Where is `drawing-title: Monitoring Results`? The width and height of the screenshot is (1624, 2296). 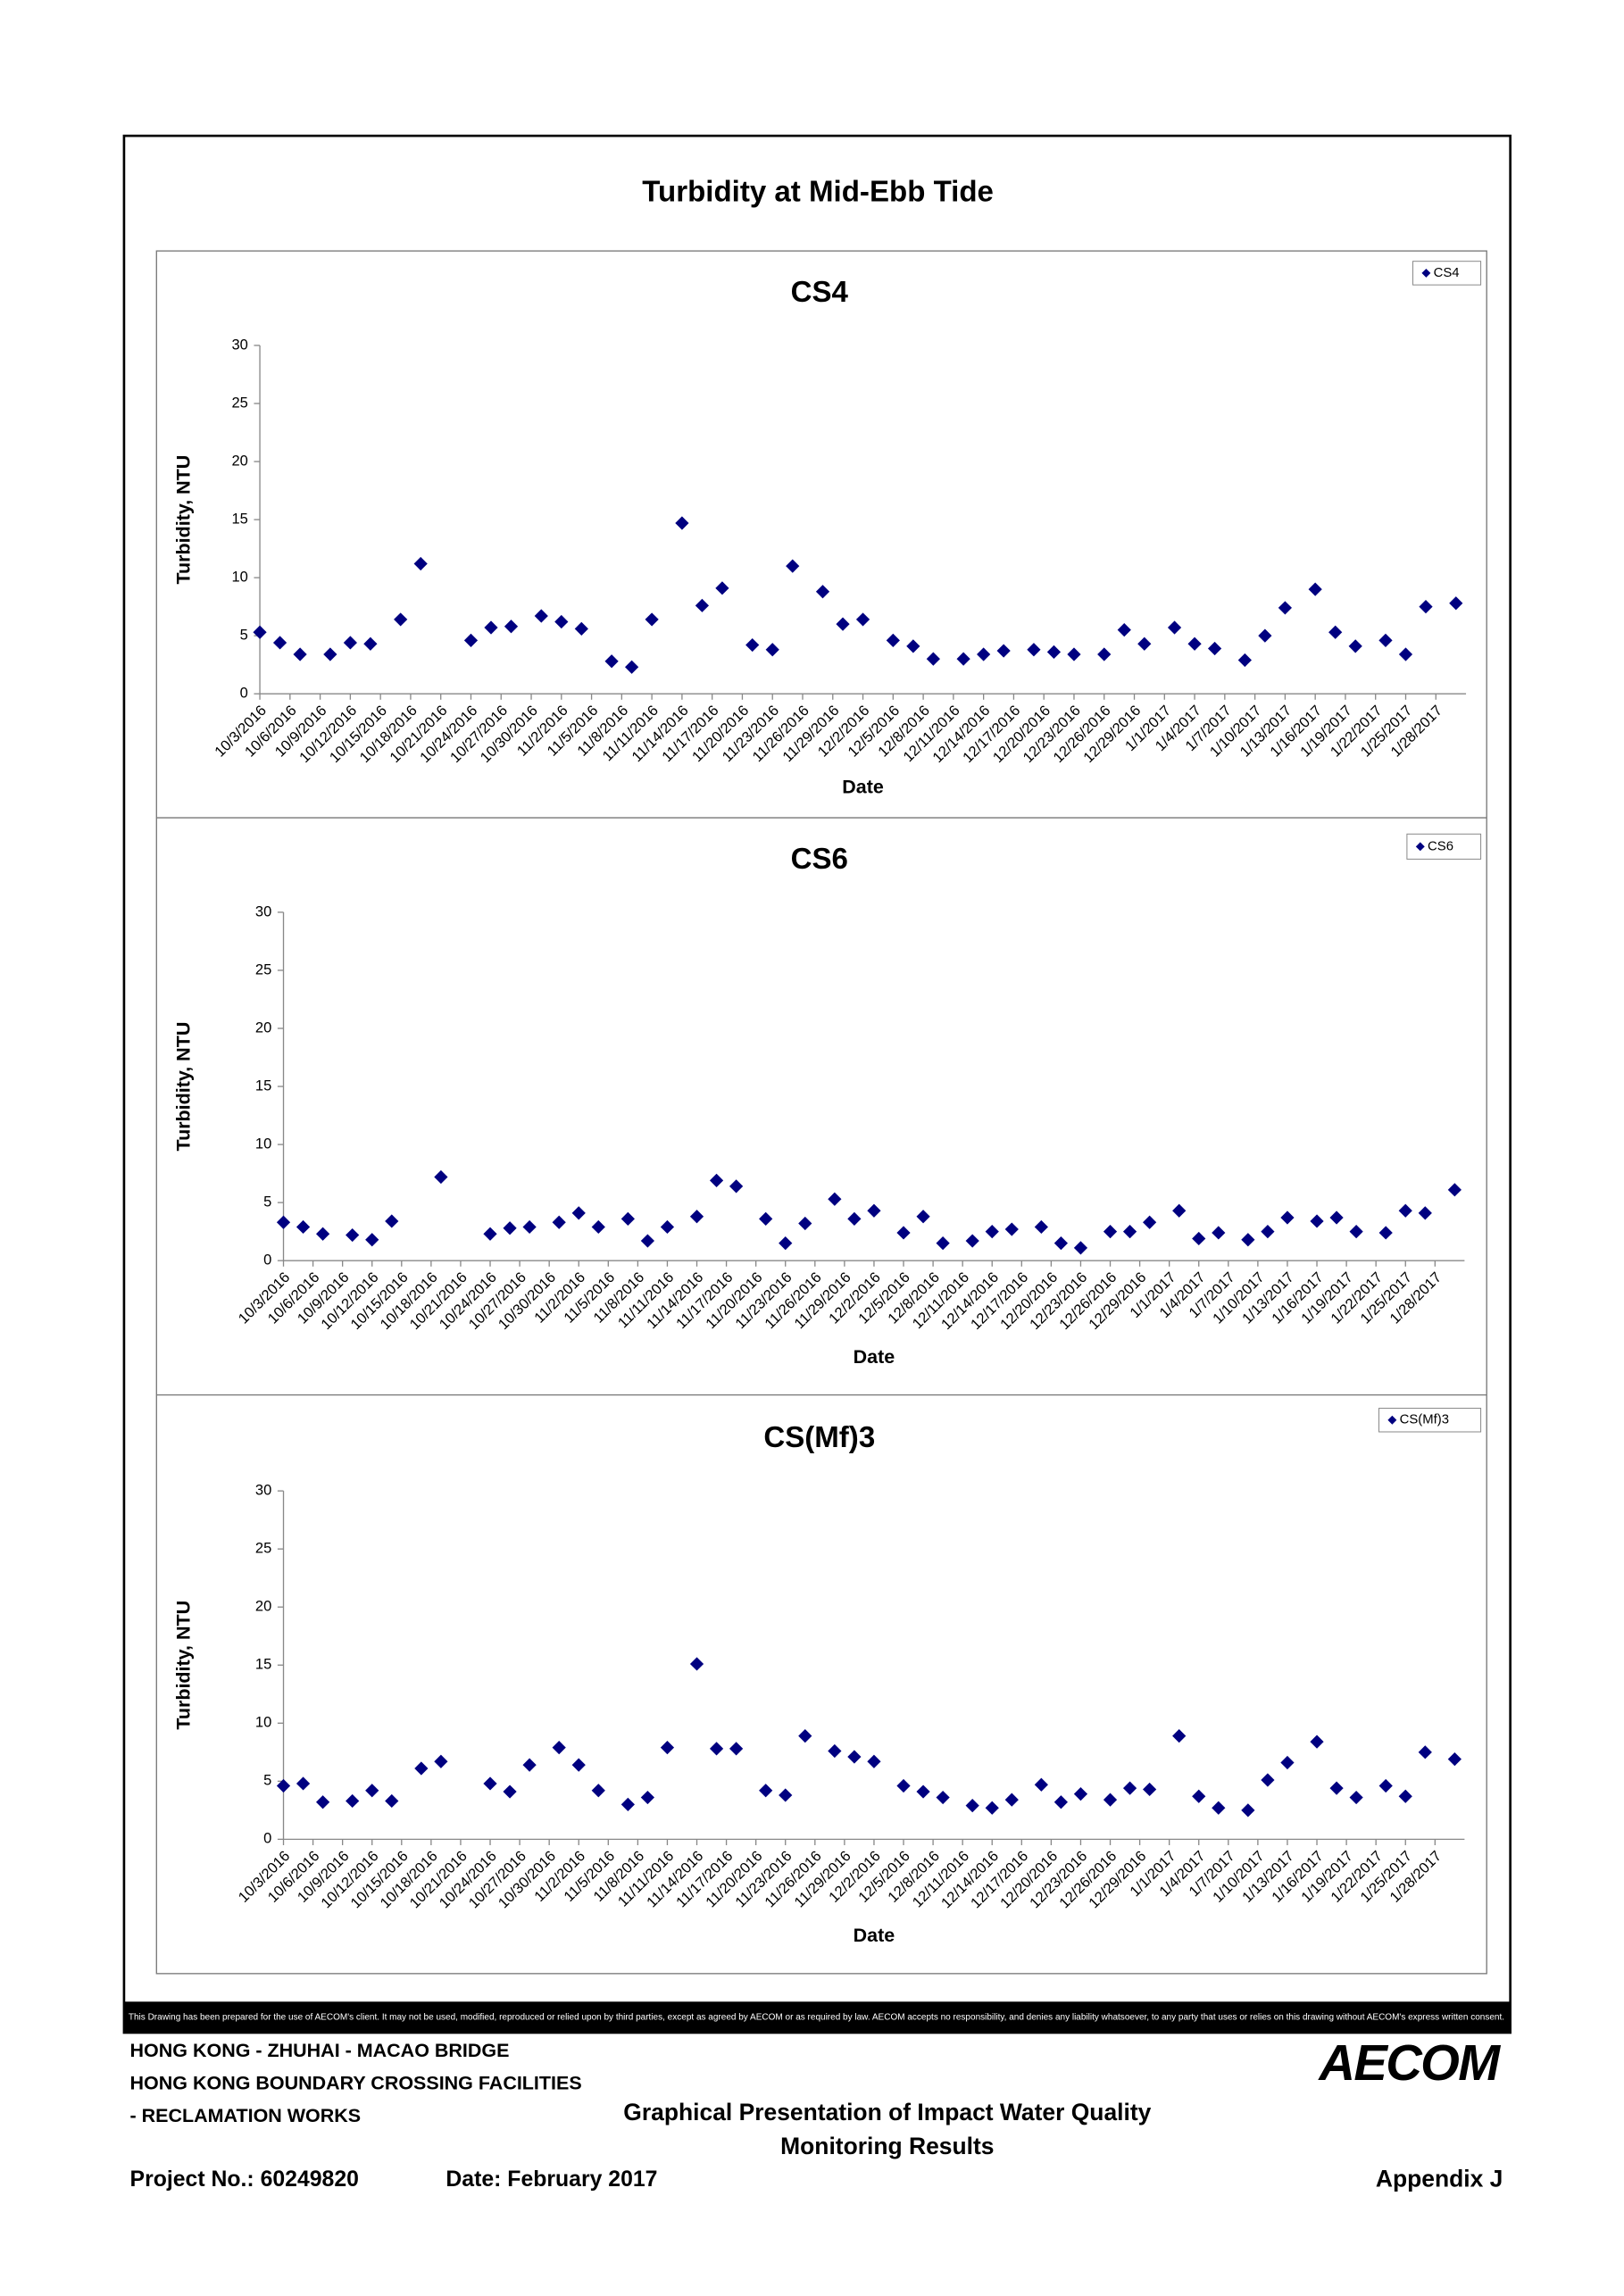 drawing-title: Monitoring Results is located at coordinates (887, 2146).